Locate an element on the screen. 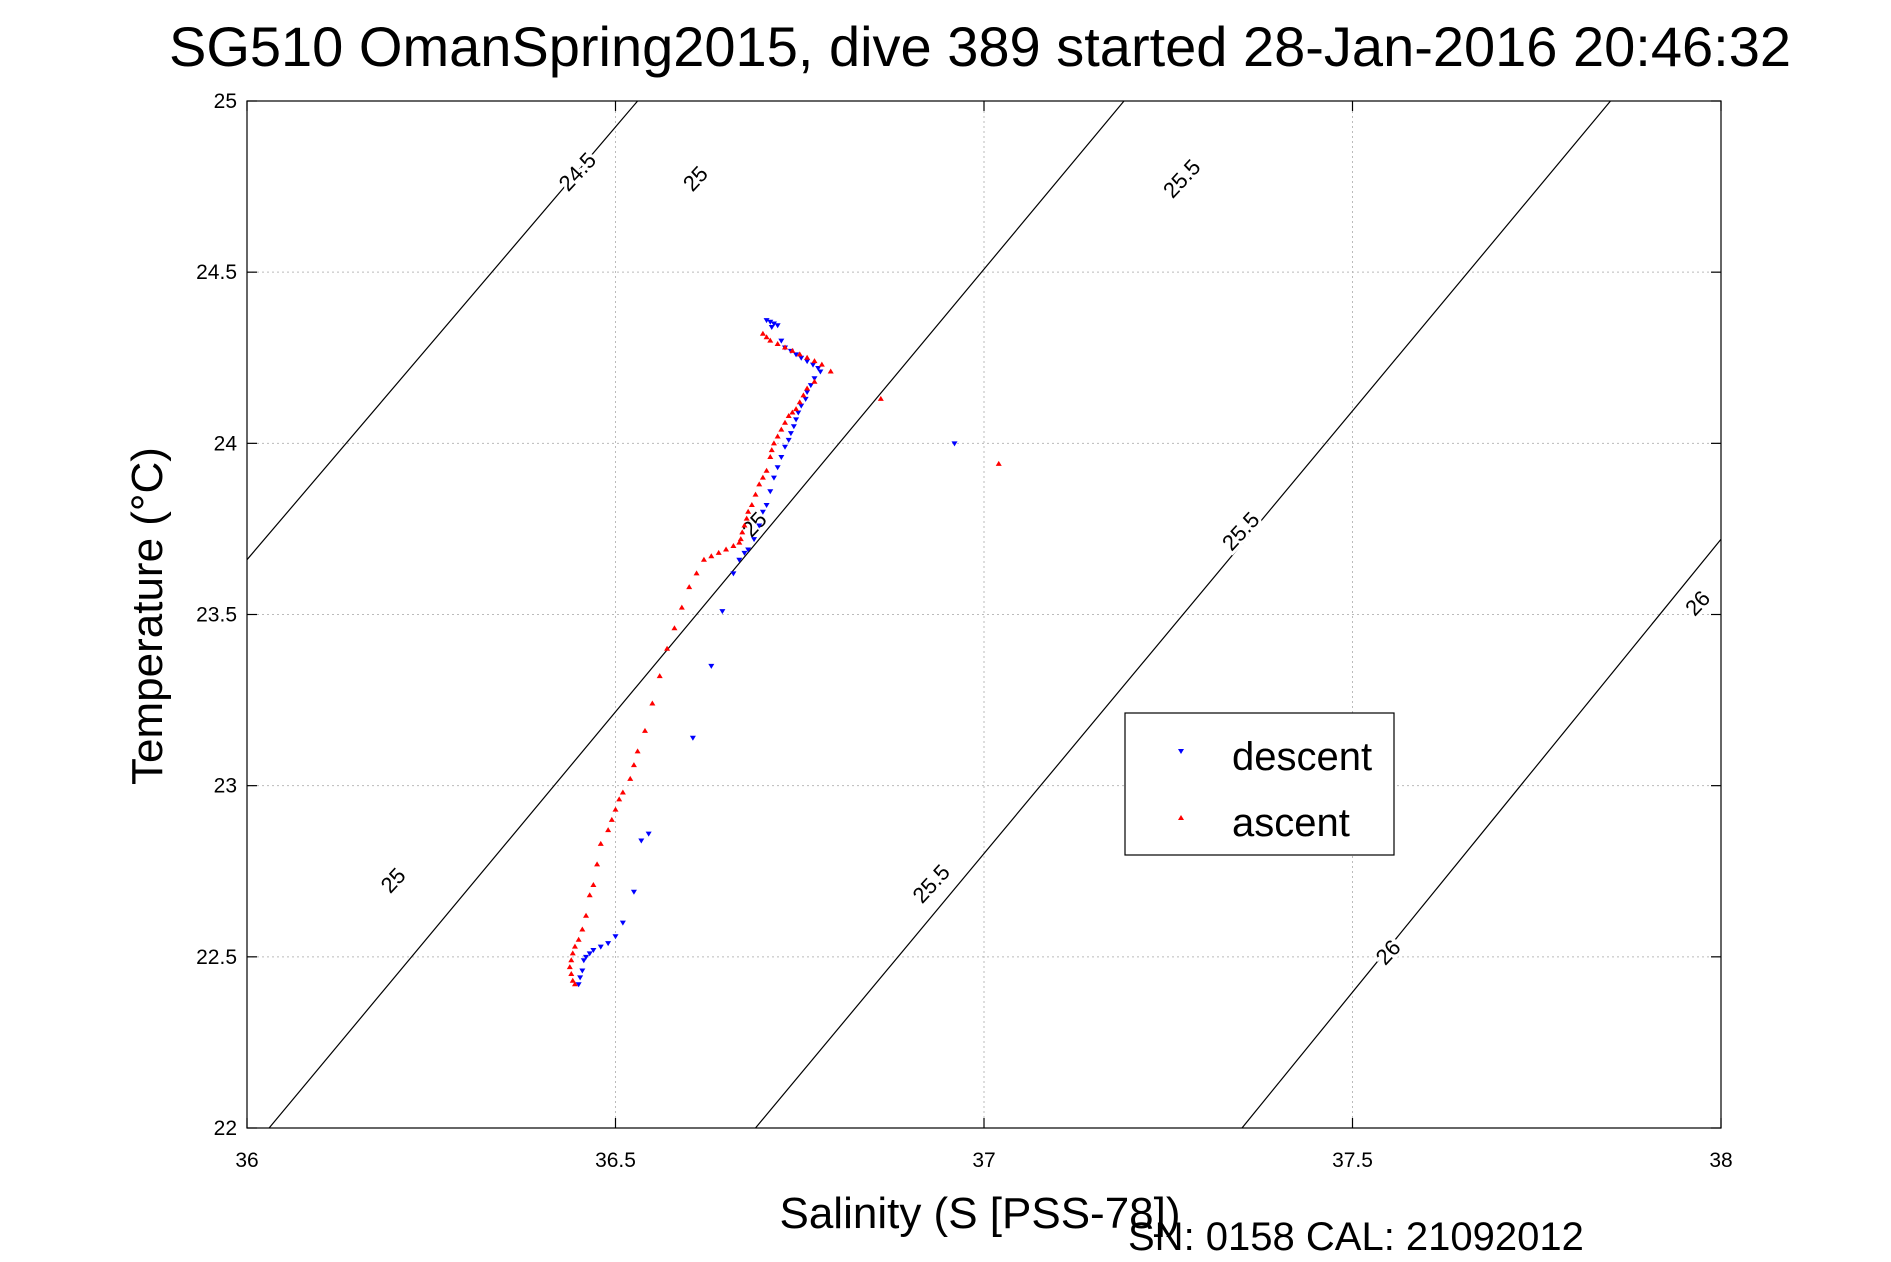 Image resolution: width=1891 pixels, height=1262 pixels. x-axis-label: Salinity (S [PSS-78]) is located at coordinates (979, 1213).